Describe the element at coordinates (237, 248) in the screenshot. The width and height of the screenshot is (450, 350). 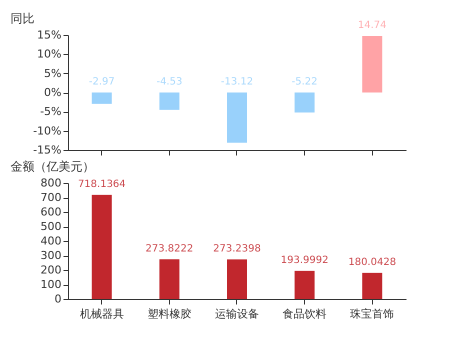
I see `data-label: 273.2398` at that location.